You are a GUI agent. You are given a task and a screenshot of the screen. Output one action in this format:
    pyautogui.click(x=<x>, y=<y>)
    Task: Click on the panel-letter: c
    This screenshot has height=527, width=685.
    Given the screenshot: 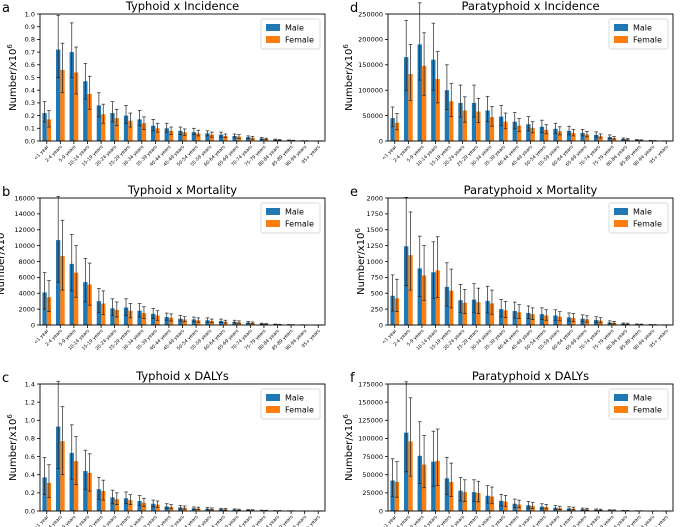 What is the action you would take?
    pyautogui.click(x=5, y=378)
    